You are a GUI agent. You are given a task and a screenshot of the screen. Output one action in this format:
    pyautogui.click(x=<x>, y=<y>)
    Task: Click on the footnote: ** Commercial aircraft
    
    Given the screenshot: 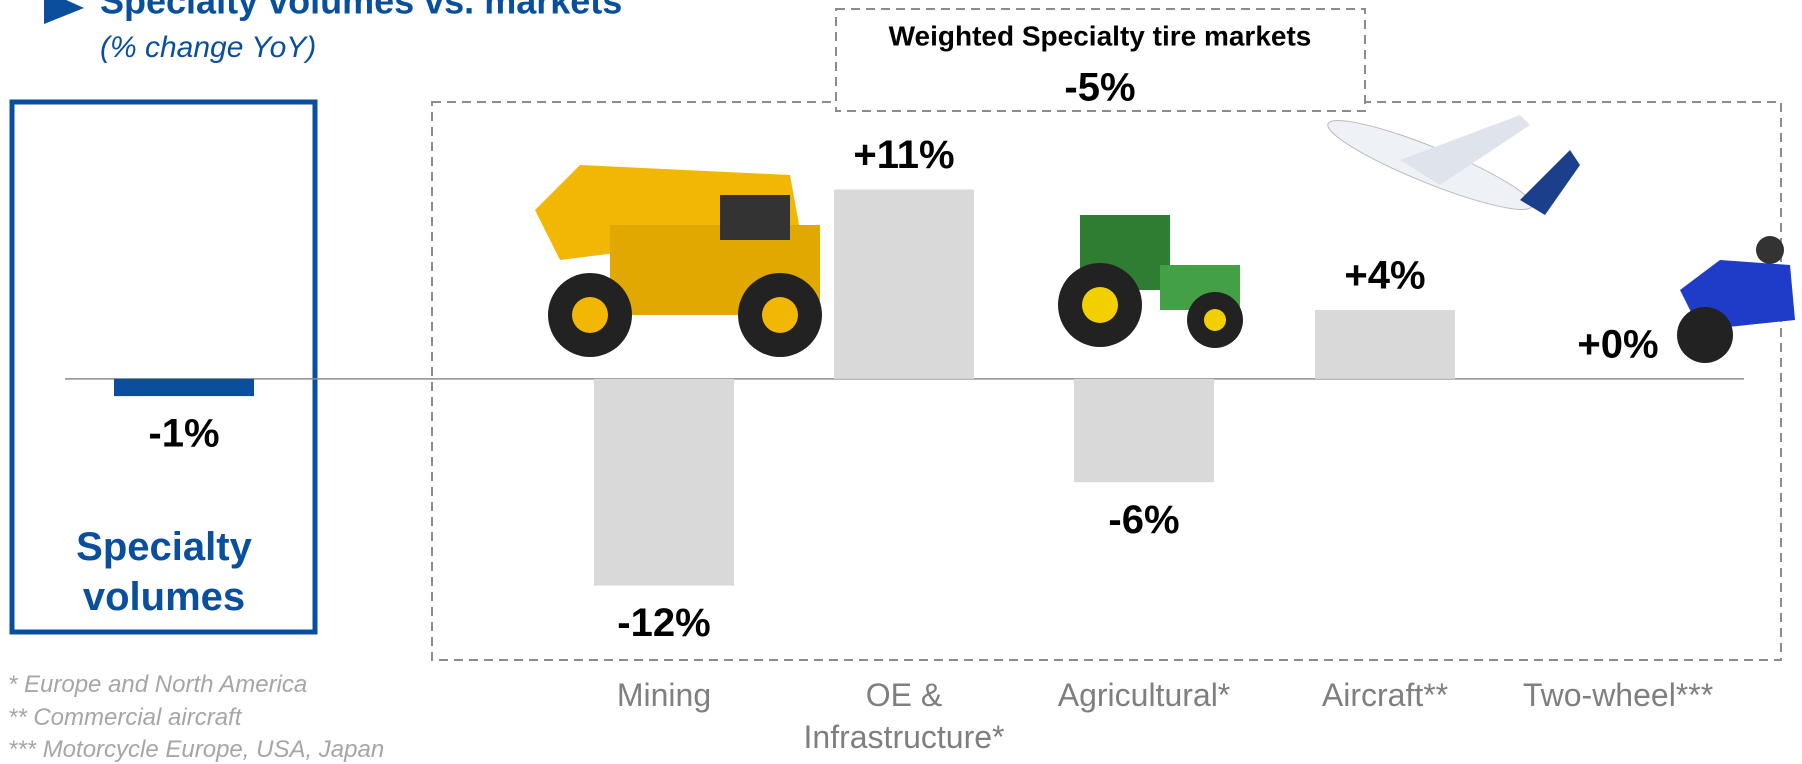 What is the action you would take?
    pyautogui.click(x=125, y=717)
    